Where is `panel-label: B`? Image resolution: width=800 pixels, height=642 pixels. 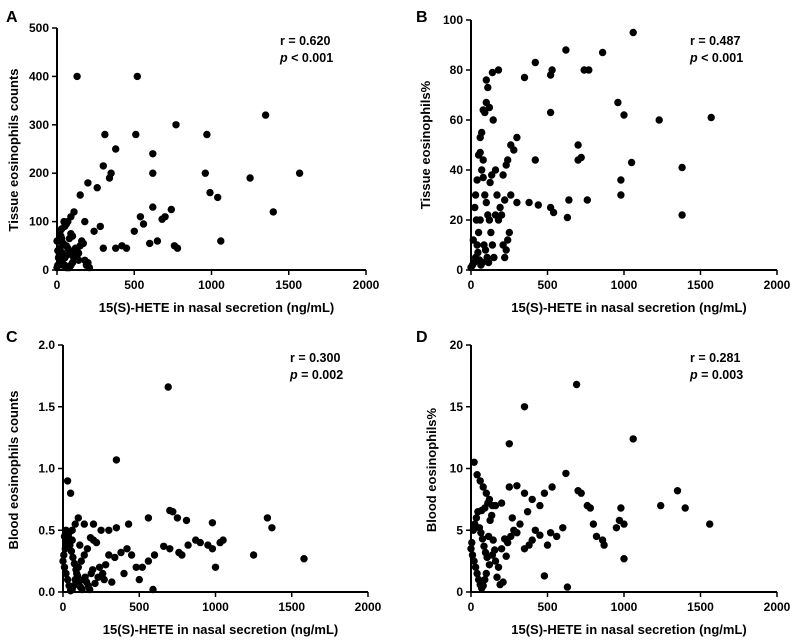 panel-label: B is located at coordinates (422, 17).